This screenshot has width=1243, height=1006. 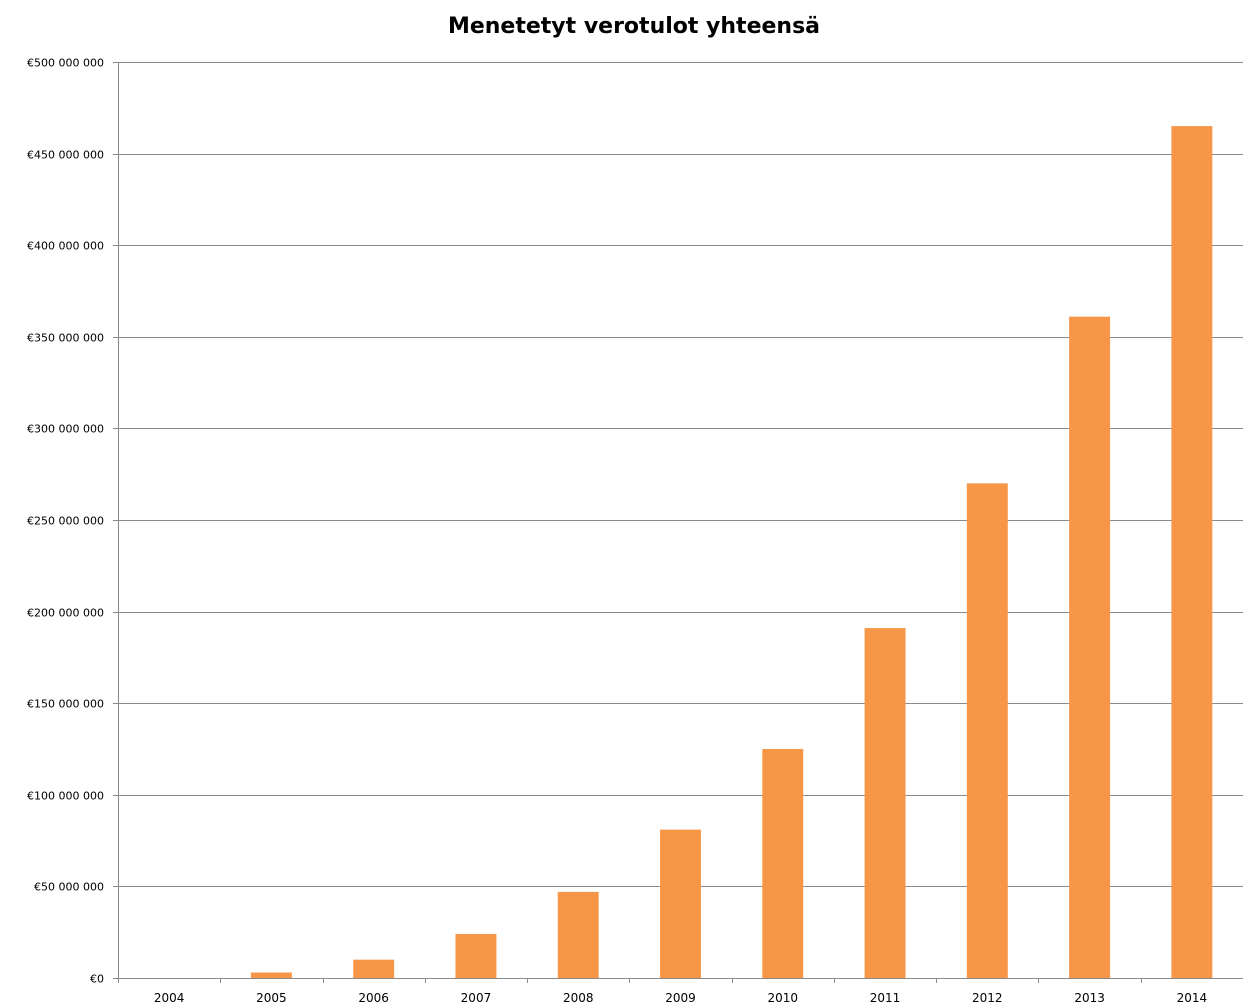 What do you see at coordinates (65, 429) in the screenshot?
I see `y-tick-label: €300 000 000` at bounding box center [65, 429].